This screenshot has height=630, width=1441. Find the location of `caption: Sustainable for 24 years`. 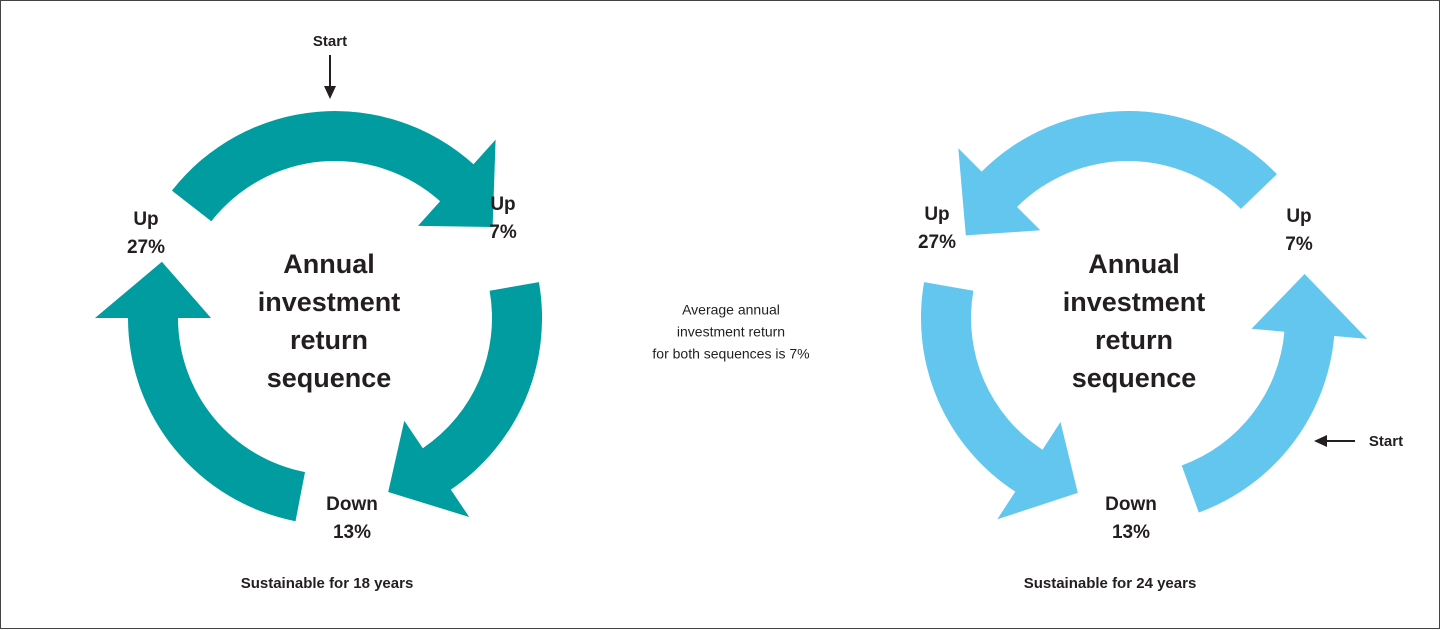

caption: Sustainable for 24 years is located at coordinates (1110, 583).